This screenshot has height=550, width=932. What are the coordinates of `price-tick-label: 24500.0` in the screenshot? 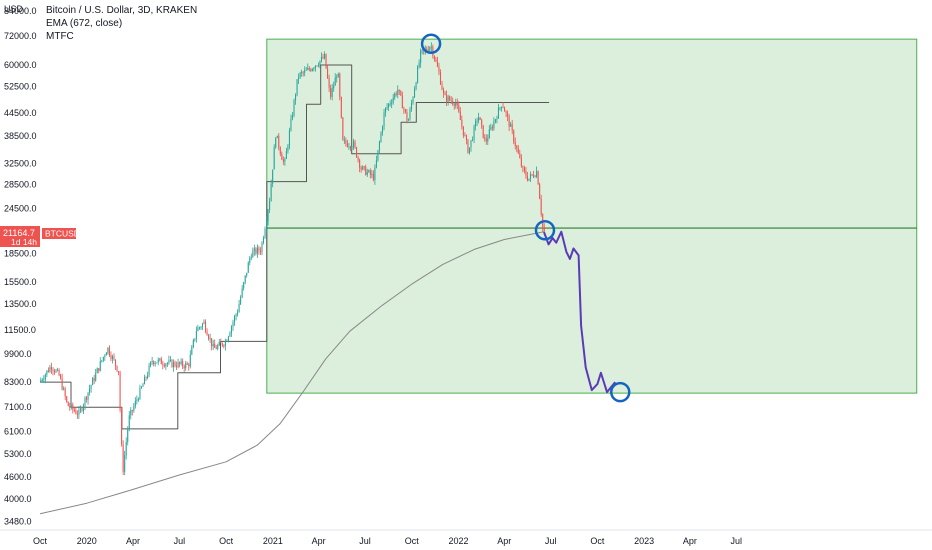 It's located at (20, 209).